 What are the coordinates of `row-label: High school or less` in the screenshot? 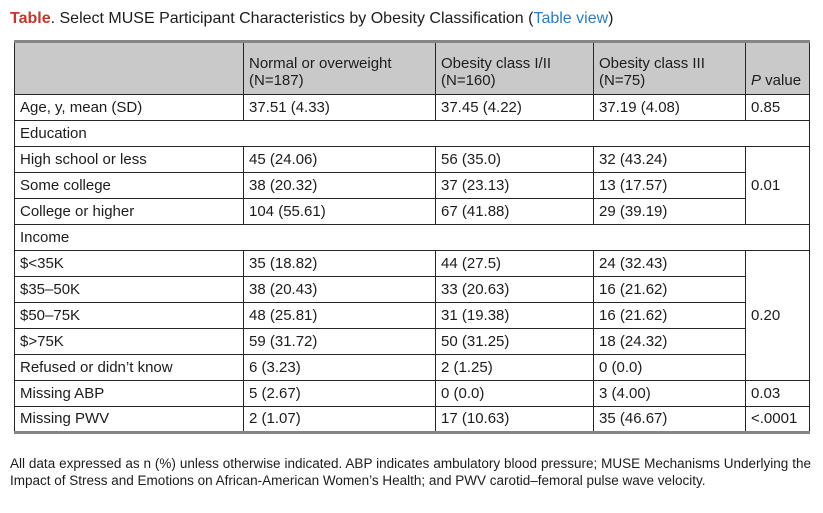 It's located at (129, 159).